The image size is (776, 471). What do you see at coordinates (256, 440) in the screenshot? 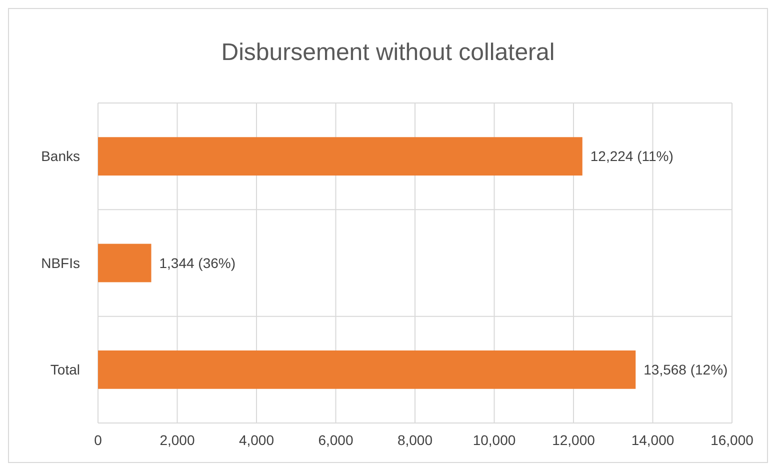
I see `x-tick-label: 4,000` at bounding box center [256, 440].